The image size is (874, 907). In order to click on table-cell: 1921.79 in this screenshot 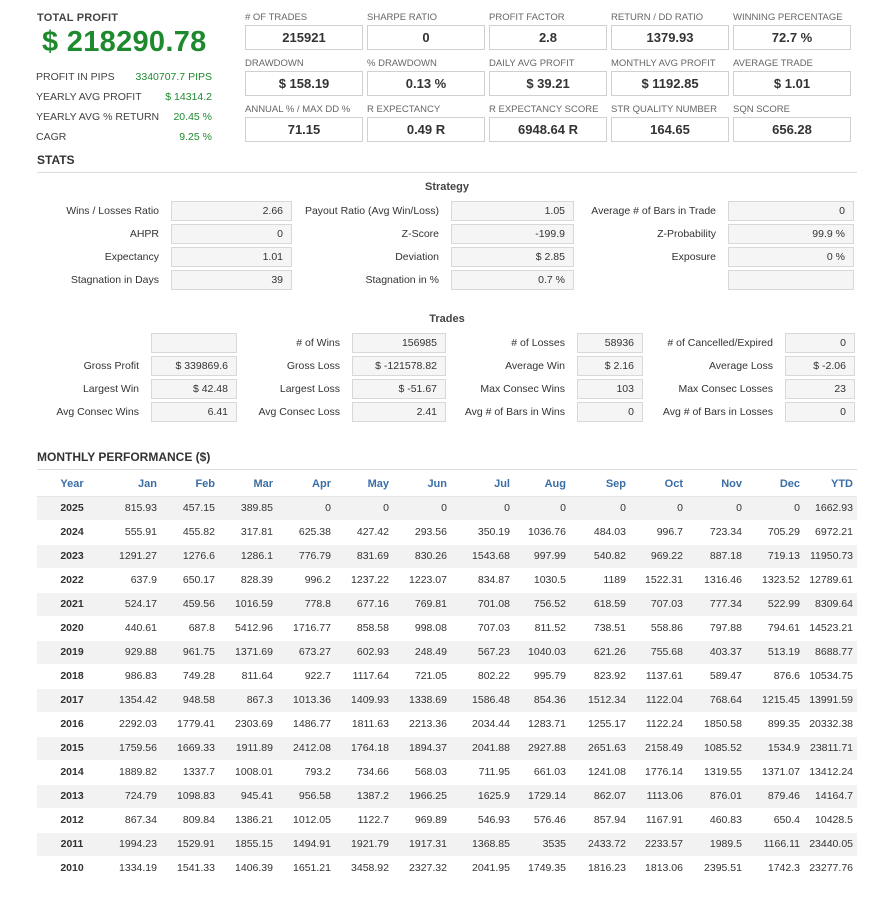, I will do `click(364, 844)`.